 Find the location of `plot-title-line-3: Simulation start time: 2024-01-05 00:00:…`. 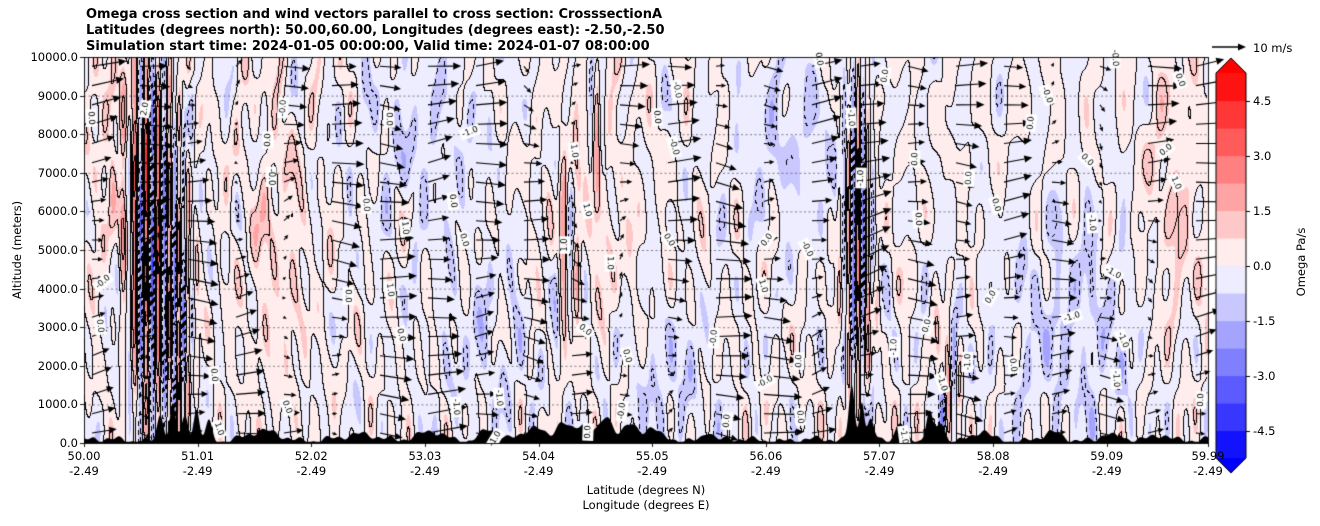

plot-title-line-3: Simulation start time: 2024-01-05 00:00:… is located at coordinates (368, 46).